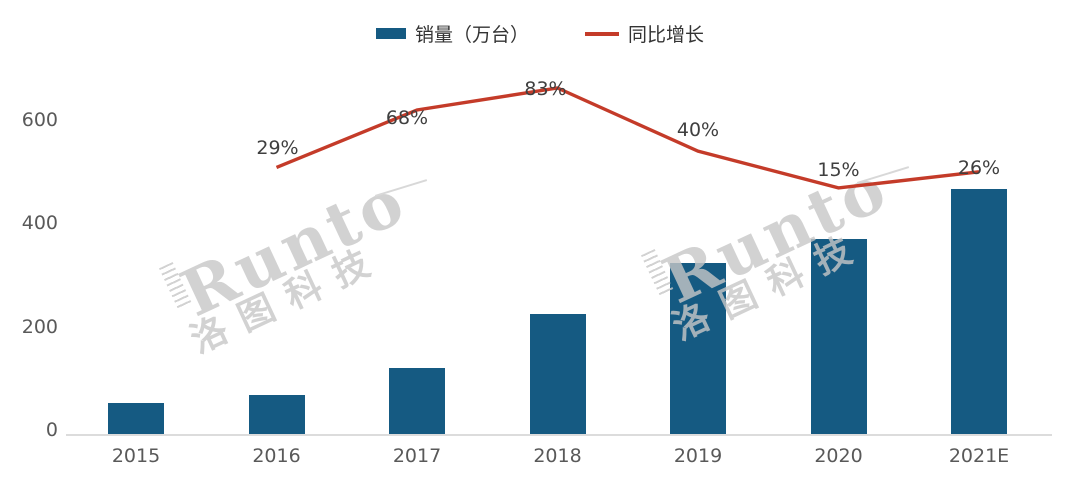 Image resolution: width=1080 pixels, height=483 pixels. Describe the element at coordinates (979, 167) in the screenshot. I see `growth-label-2021E: 26%` at that location.